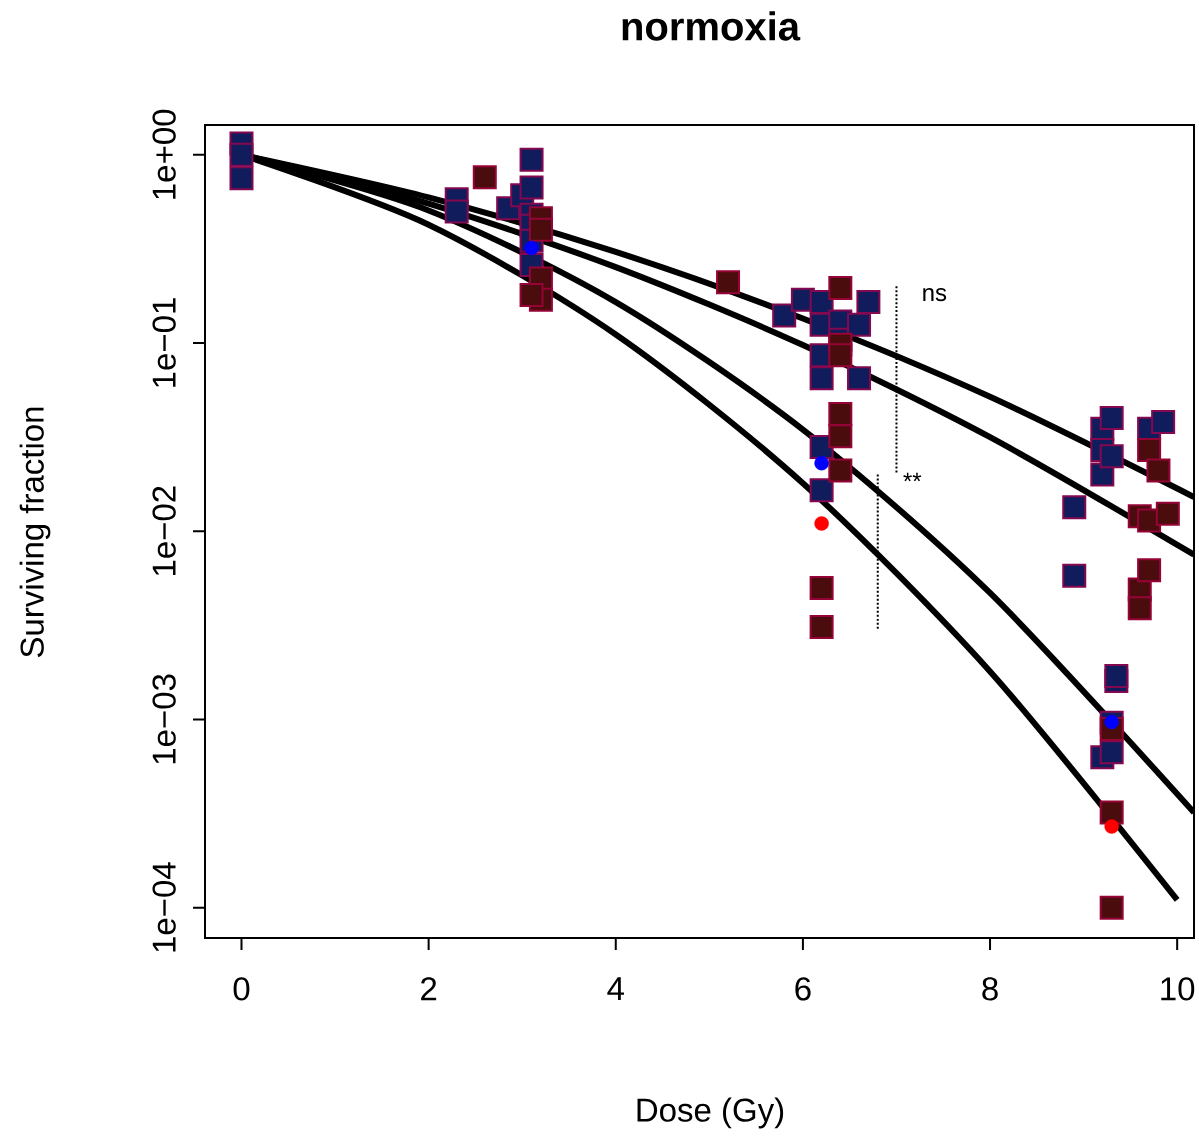 Image resolution: width=1199 pixels, height=1136 pixels. Describe the element at coordinates (35, 532) in the screenshot. I see `y-axis-title: Surviving fraction` at that location.